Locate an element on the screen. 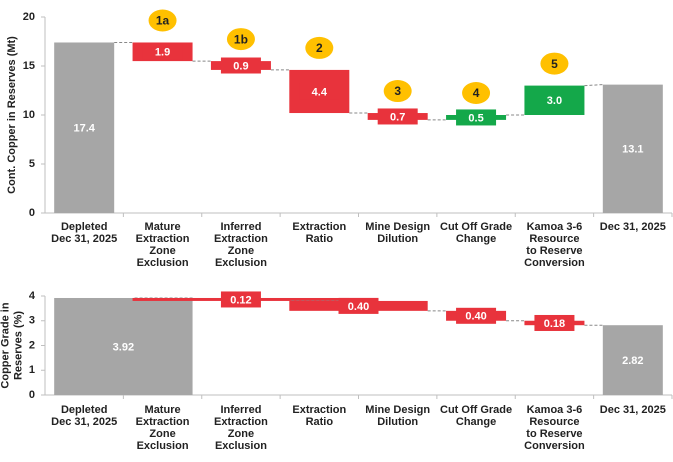  value-label: 0.5 is located at coordinates (475, 118).